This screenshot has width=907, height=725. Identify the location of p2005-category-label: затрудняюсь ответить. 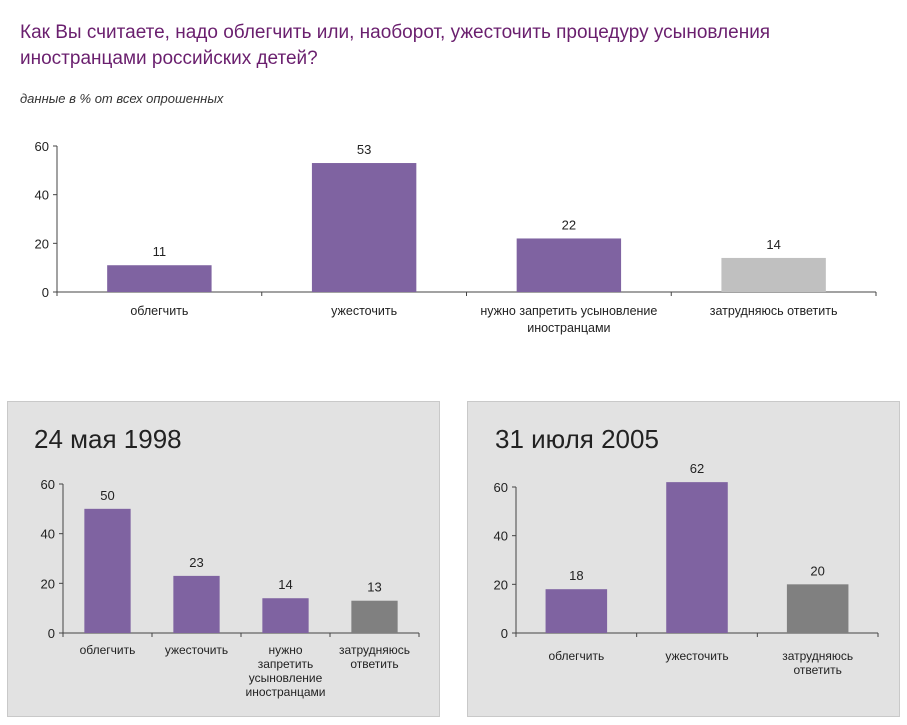
(817, 663).